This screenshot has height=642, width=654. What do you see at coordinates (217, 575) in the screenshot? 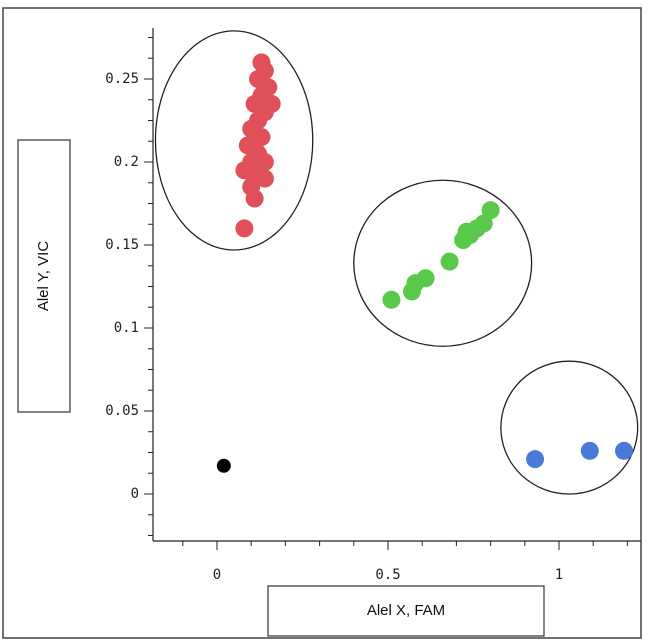
I see `x-tick-label: 0` at bounding box center [217, 575].